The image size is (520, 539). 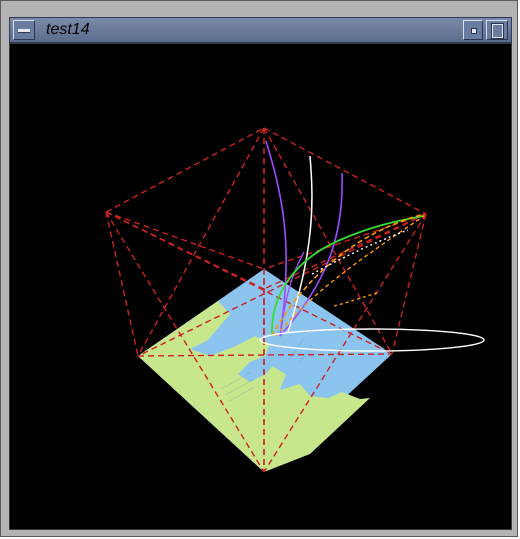 What do you see at coordinates (372, 340) in the screenshot?
I see `orbit-ellipse` at bounding box center [372, 340].